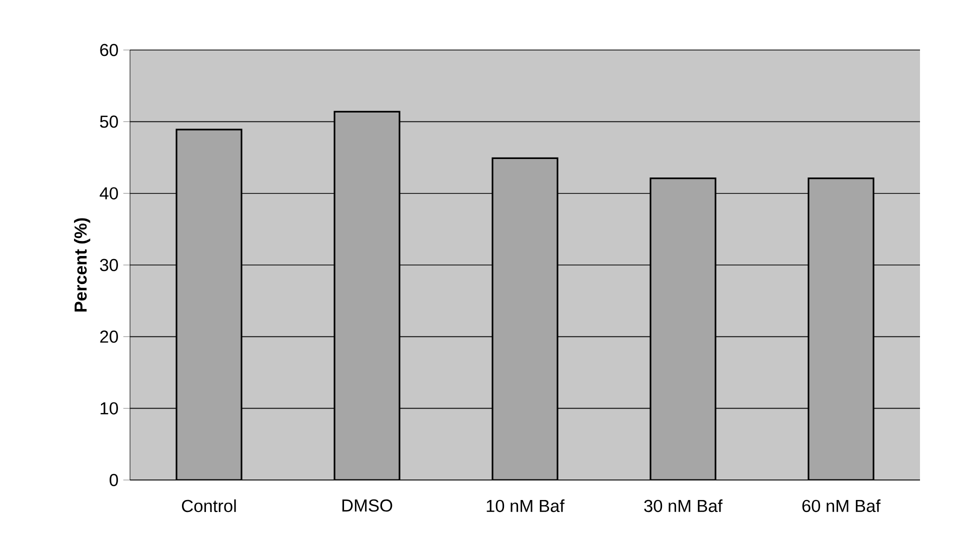  Describe the element at coordinates (82, 265) in the screenshot. I see `y-axis-title: Percent (%)` at that location.